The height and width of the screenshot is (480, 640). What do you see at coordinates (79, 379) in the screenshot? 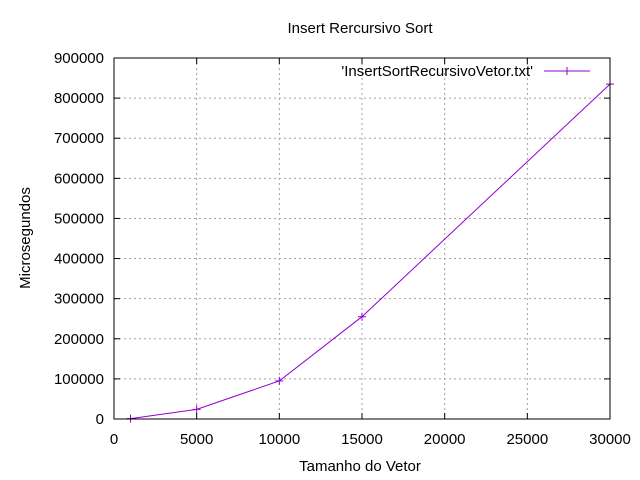
I see `y-tick-label: 100000` at bounding box center [79, 379].